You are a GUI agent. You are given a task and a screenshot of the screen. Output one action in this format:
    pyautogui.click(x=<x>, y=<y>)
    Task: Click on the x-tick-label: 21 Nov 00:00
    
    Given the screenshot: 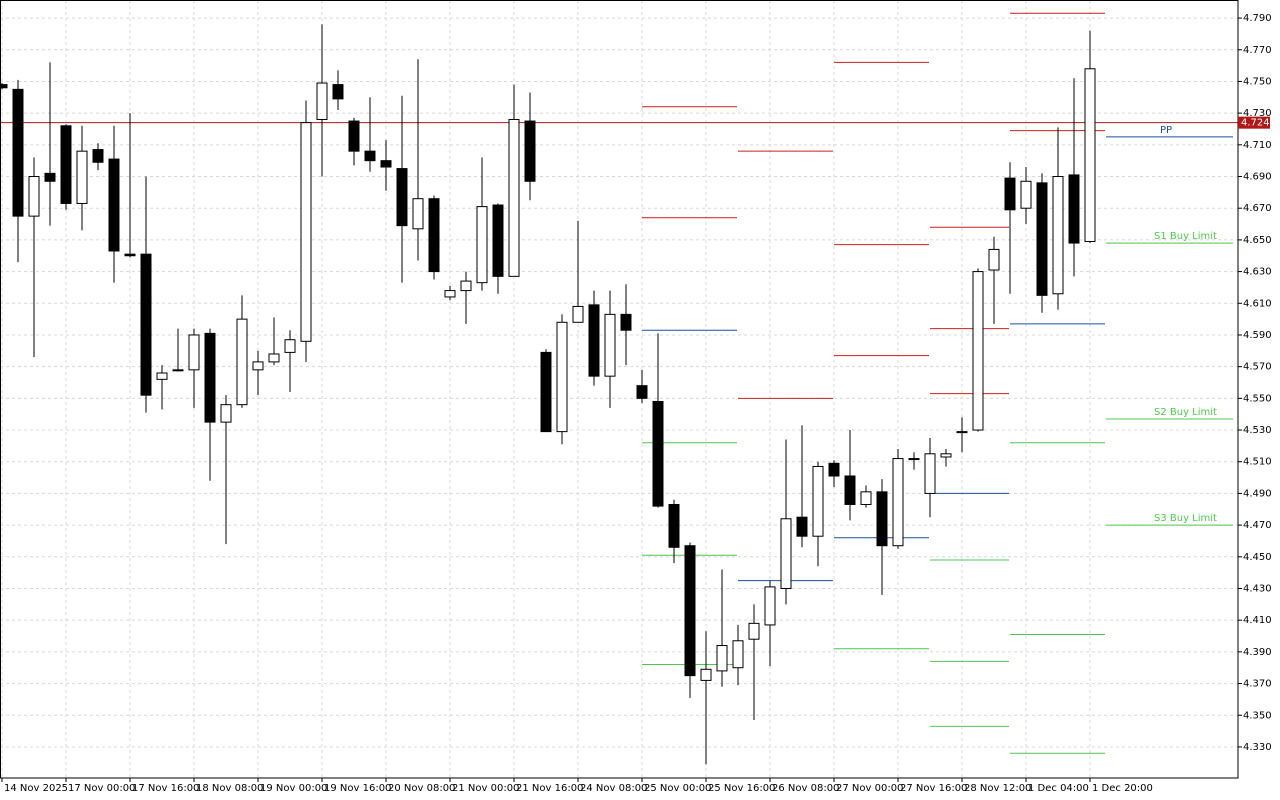 What is the action you would take?
    pyautogui.click(x=485, y=788)
    